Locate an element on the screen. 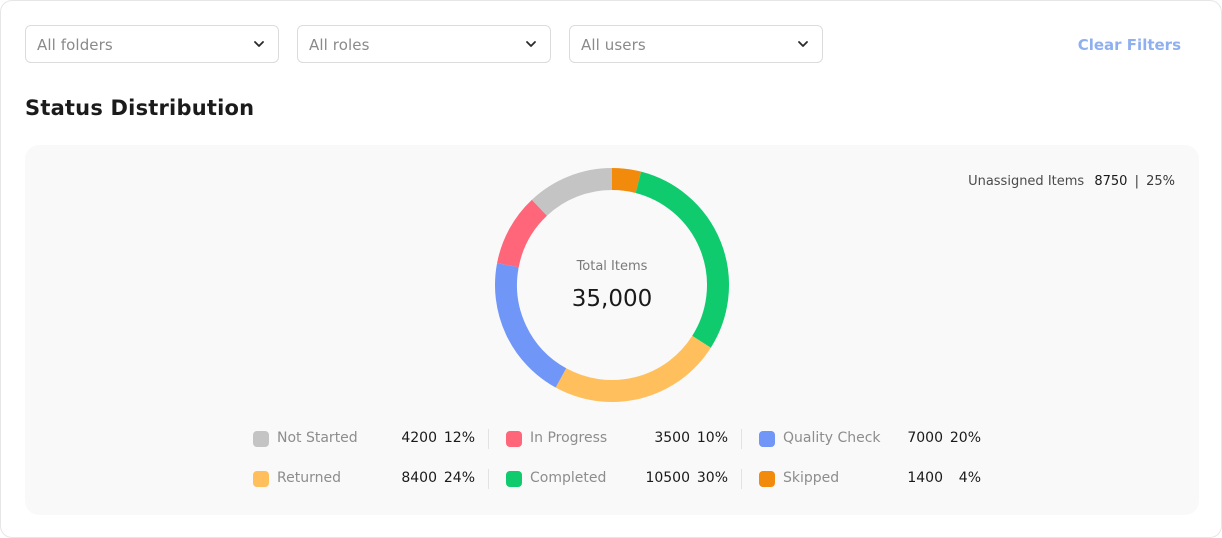 This screenshot has height=538, width=1222. unassigned-label: Unassigned Items is located at coordinates (1026, 181).